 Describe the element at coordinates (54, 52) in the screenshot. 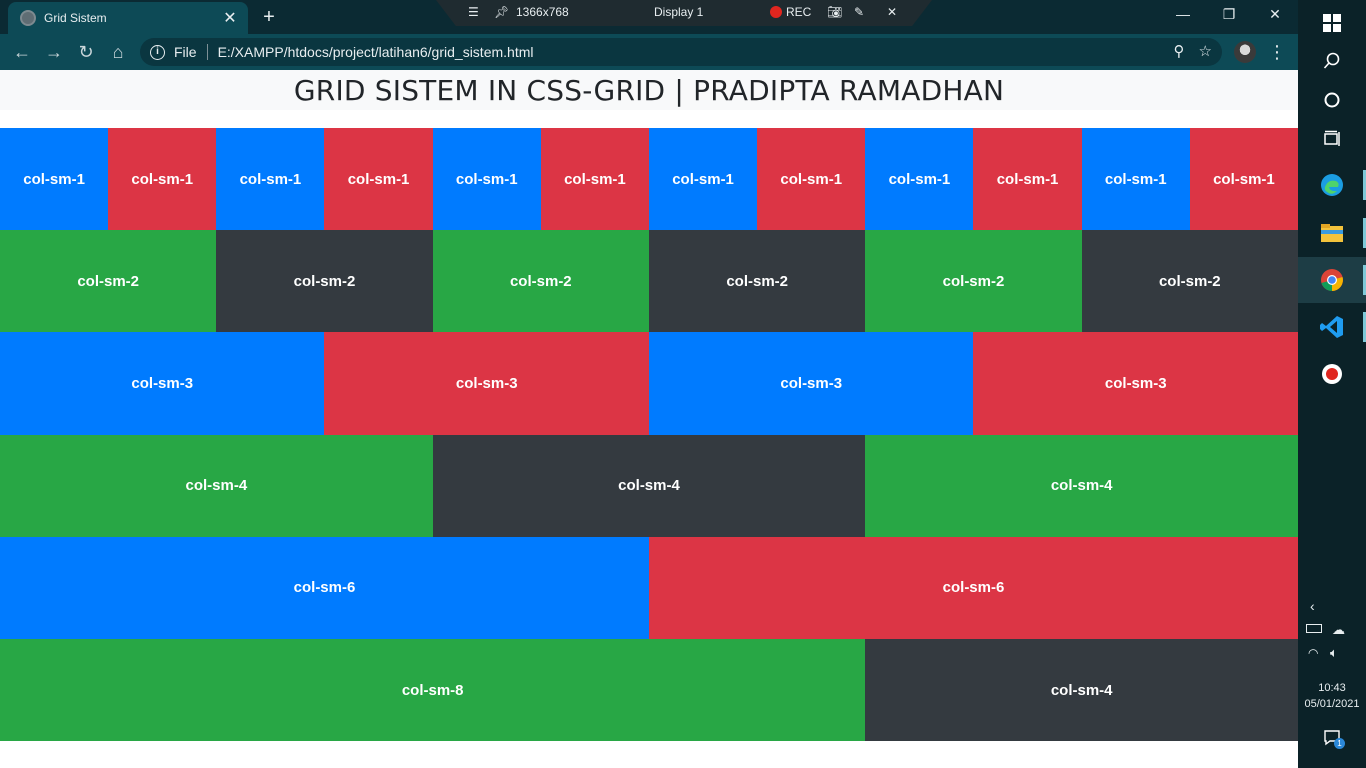

I see `forward-arrow-icon: →` at that location.